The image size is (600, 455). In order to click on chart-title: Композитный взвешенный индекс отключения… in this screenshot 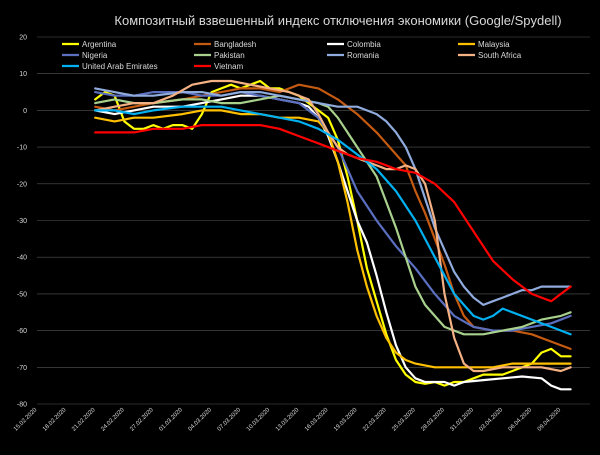, I will do `click(337, 20)`.